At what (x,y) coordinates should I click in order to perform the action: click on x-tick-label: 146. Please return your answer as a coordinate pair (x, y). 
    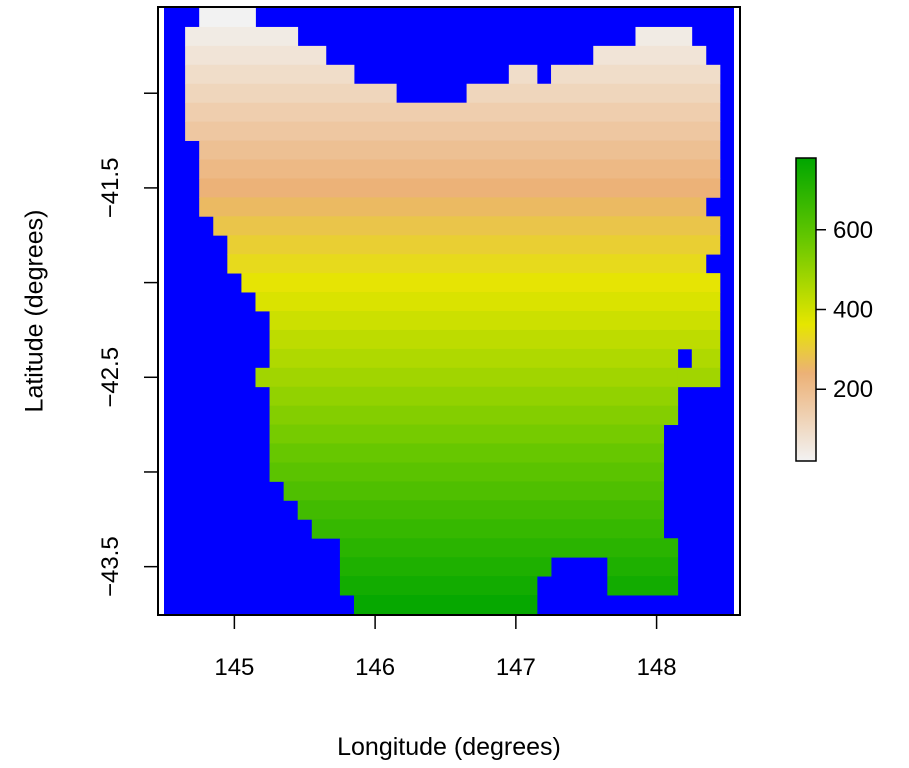
    Looking at the image, I should click on (375, 667).